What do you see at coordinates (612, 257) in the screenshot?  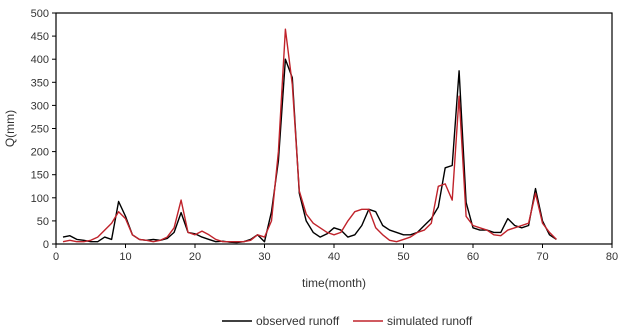 I see `x-tick-label: 80` at bounding box center [612, 257].